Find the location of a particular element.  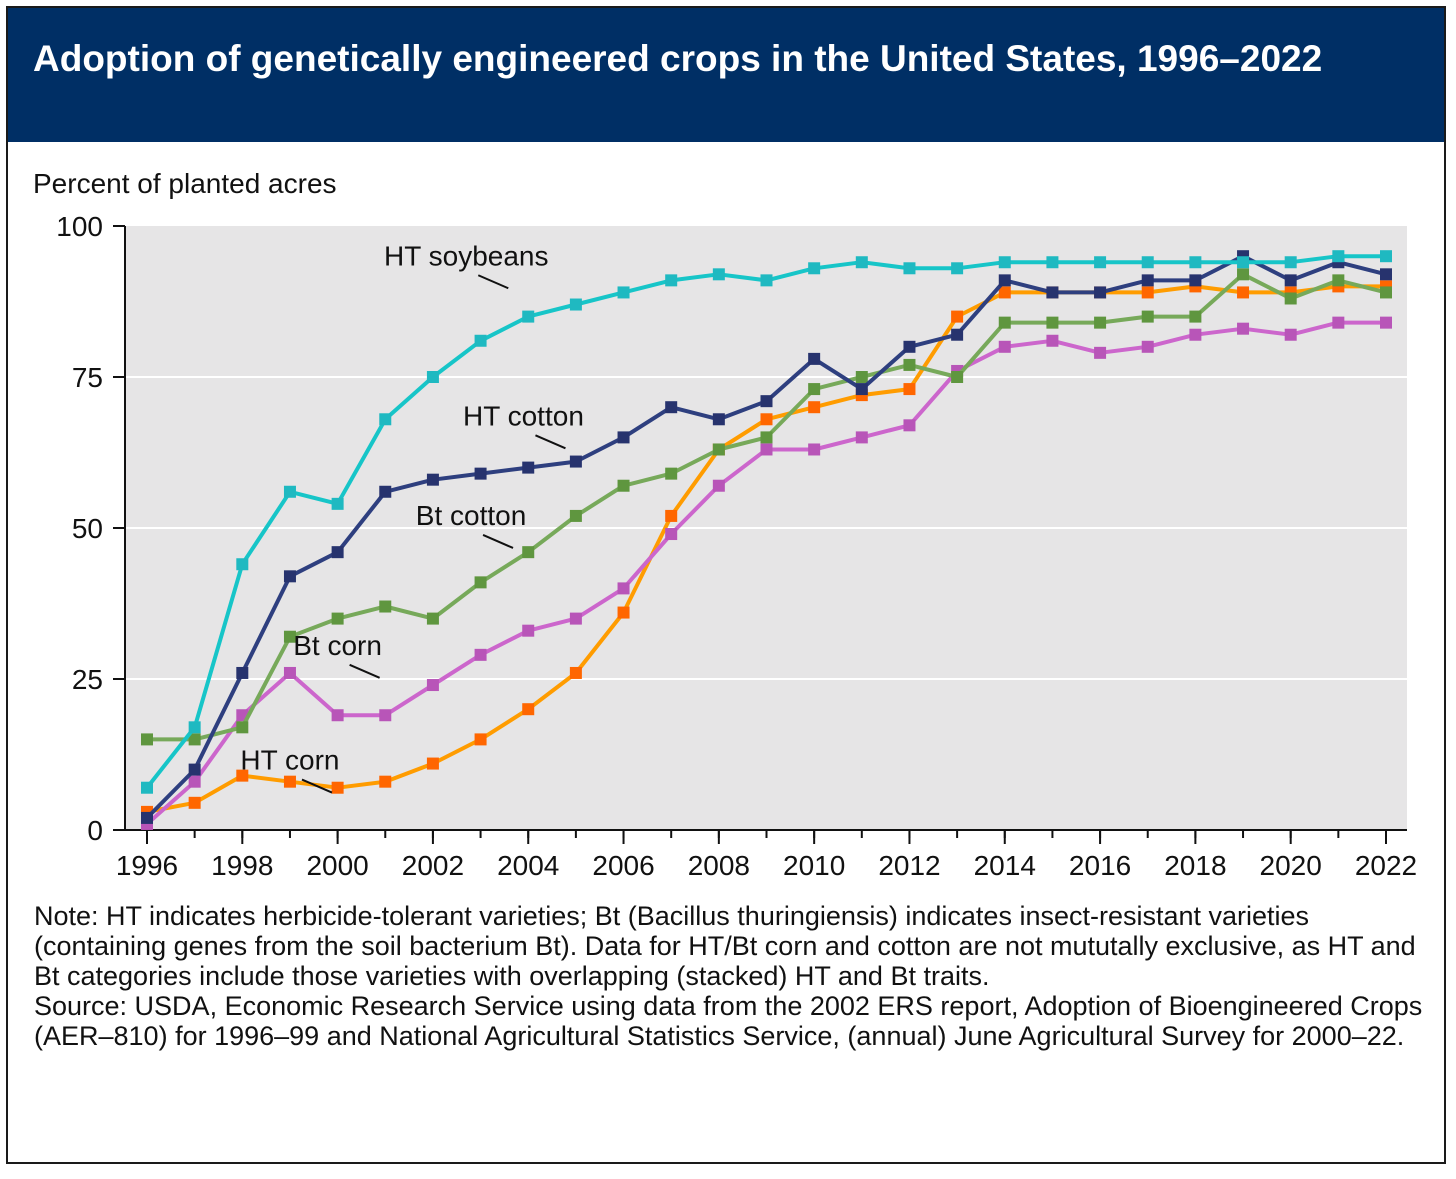

y-tick-label: 100 is located at coordinates (79, 226).